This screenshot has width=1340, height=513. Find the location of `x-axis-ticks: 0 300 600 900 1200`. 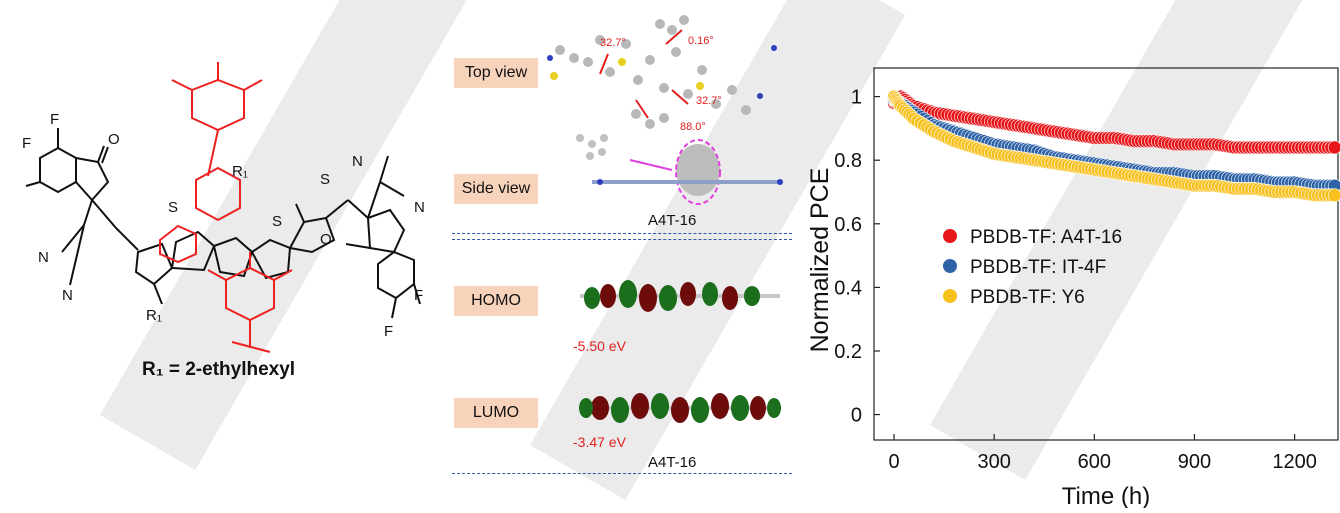

x-axis-ticks: 0 300 600 900 1200 is located at coordinates (1102, 453).